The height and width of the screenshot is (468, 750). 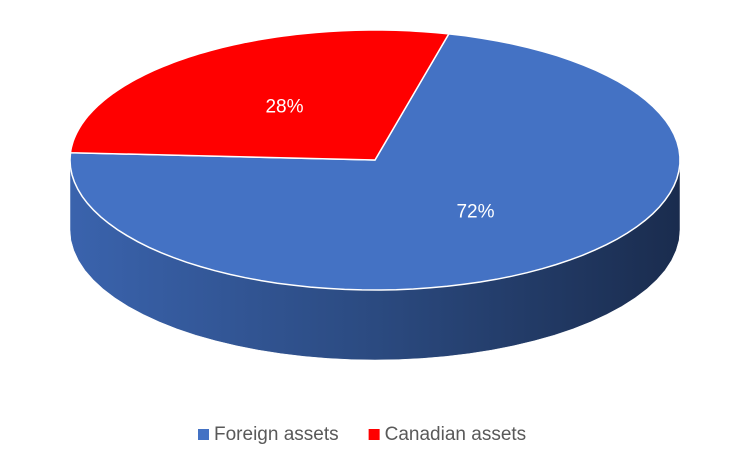 What do you see at coordinates (284, 107) in the screenshot?
I see `data-label: 28%` at bounding box center [284, 107].